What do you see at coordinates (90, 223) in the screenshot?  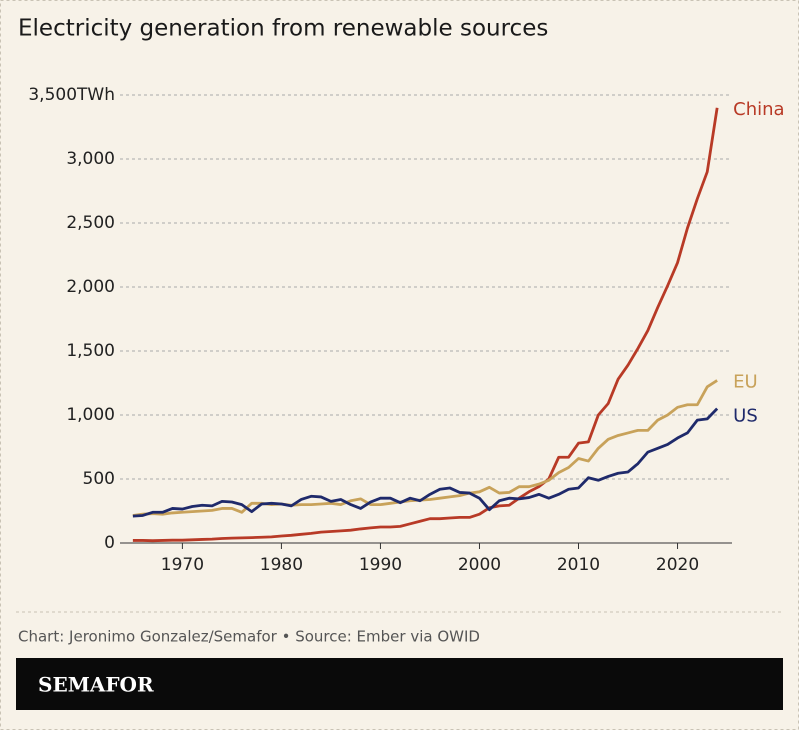 I see `y-tick-label: 2,500` at bounding box center [90, 223].